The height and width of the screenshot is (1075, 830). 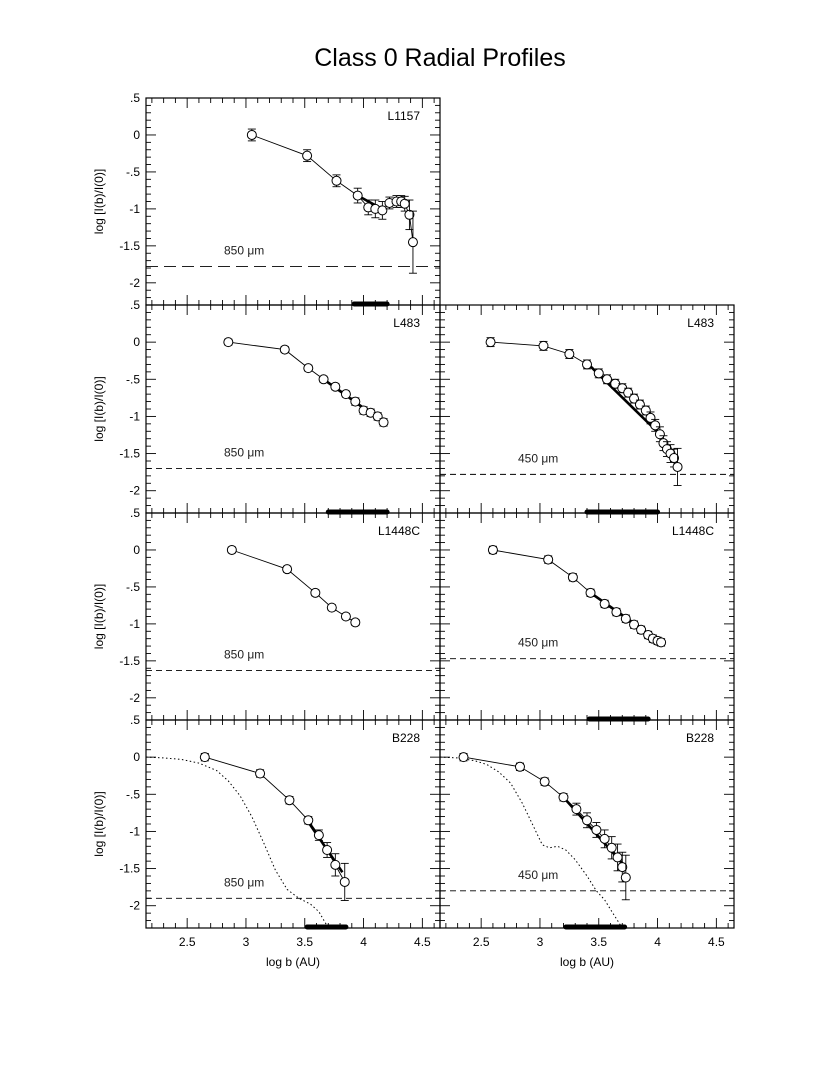 I want to click on x-tick-label: 2.5, so click(x=187, y=942).